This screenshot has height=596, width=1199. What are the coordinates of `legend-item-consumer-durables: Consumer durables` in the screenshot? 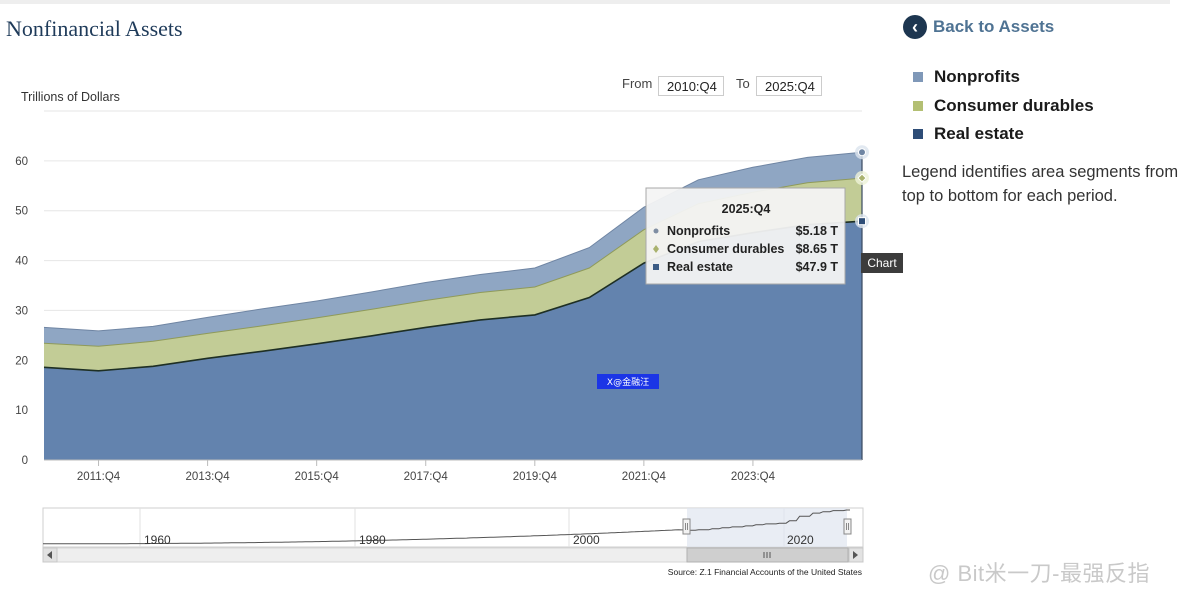 It's located at (1003, 106).